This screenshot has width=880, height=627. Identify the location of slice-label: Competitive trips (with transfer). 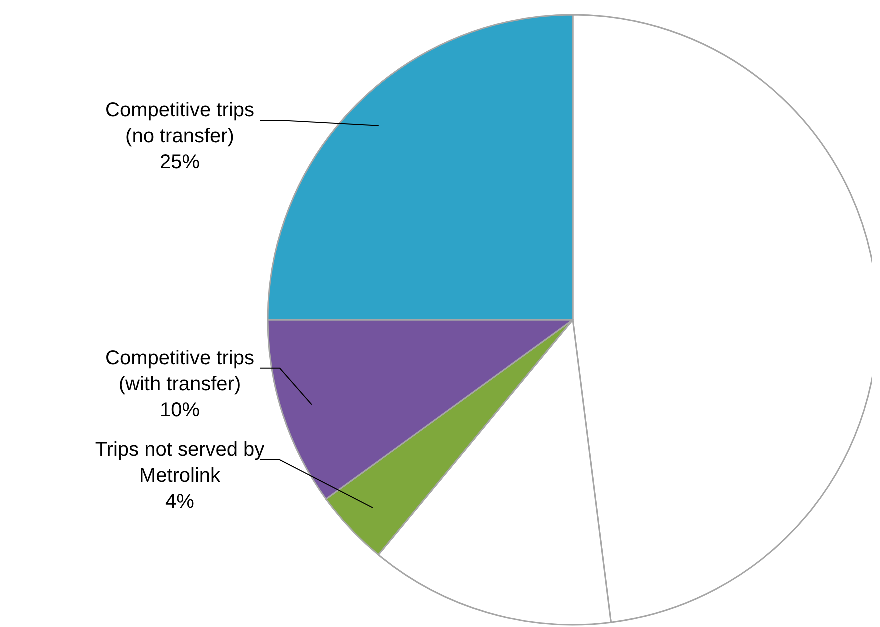
(180, 371).